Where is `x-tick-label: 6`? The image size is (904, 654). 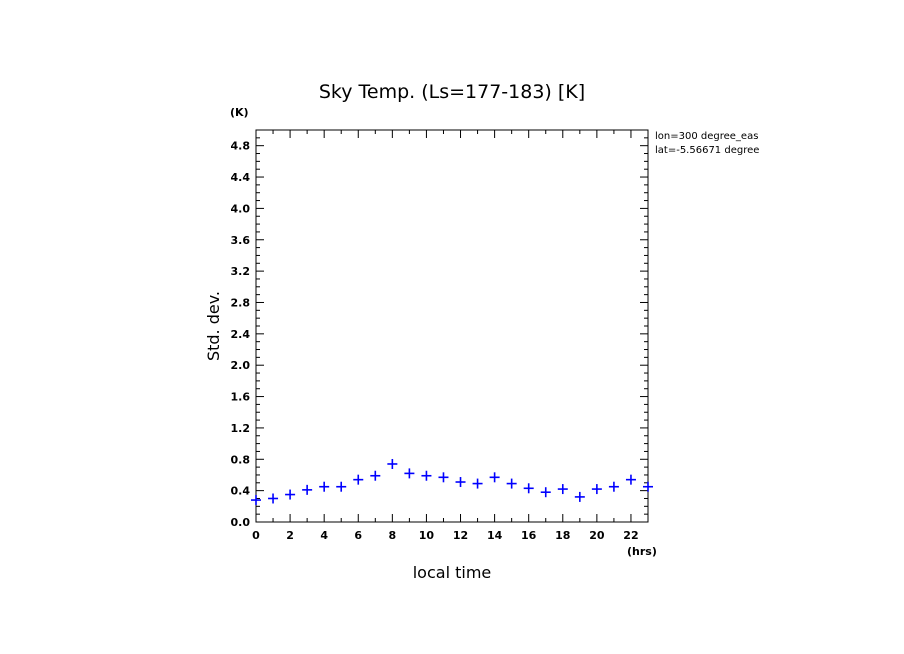 x-tick-label: 6 is located at coordinates (358, 535).